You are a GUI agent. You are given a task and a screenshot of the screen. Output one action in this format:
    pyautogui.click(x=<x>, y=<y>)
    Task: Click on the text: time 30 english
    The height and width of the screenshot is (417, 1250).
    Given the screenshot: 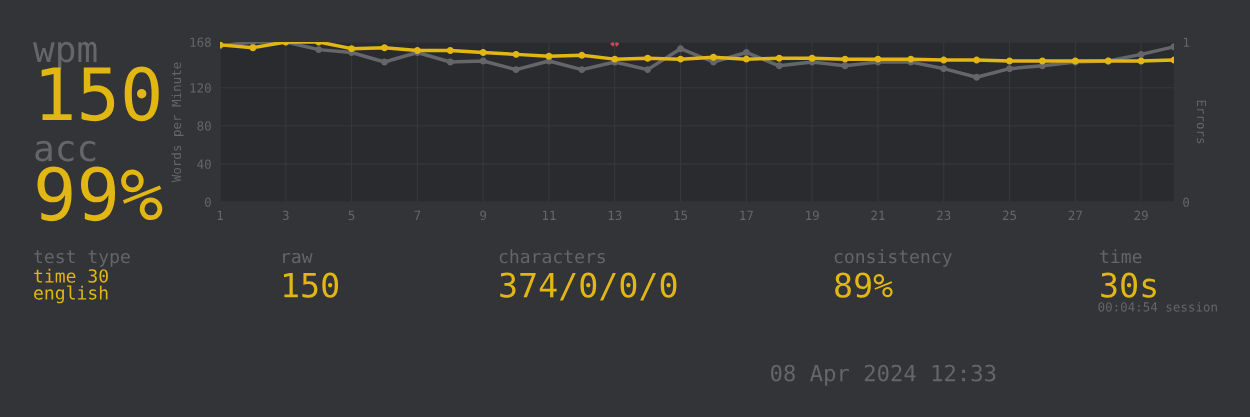 What is the action you would take?
    pyautogui.click(x=71, y=286)
    